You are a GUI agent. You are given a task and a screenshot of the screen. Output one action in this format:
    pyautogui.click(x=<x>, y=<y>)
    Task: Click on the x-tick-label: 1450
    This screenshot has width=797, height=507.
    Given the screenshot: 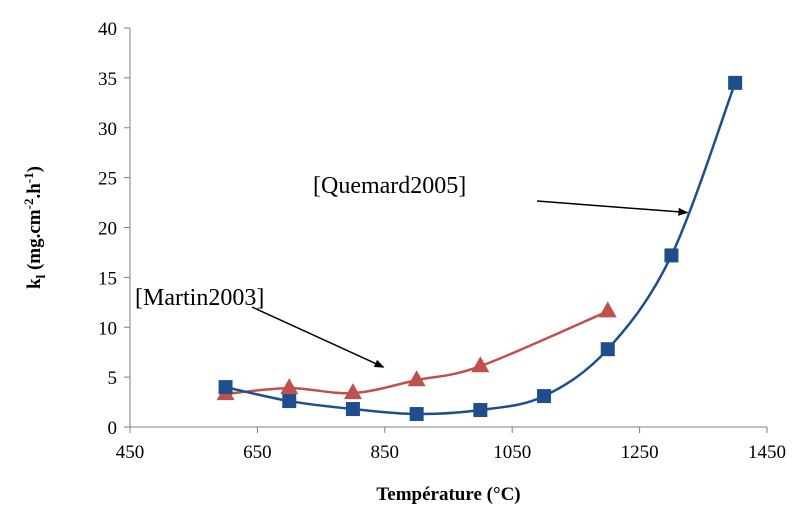 What is the action you would take?
    pyautogui.click(x=767, y=452)
    